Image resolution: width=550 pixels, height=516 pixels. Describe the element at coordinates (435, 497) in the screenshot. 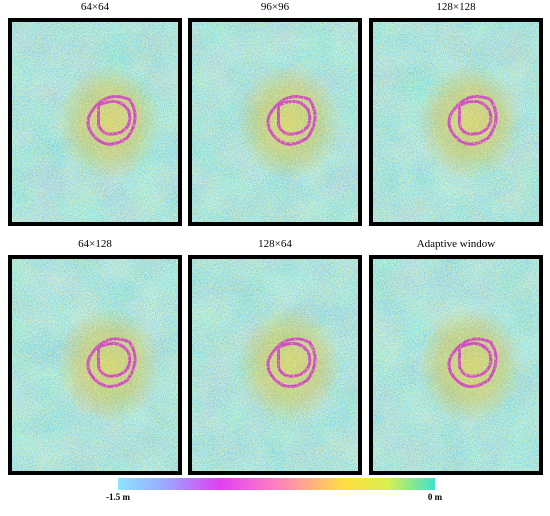

I see `colorbar-max-label: 0 m` at that location.